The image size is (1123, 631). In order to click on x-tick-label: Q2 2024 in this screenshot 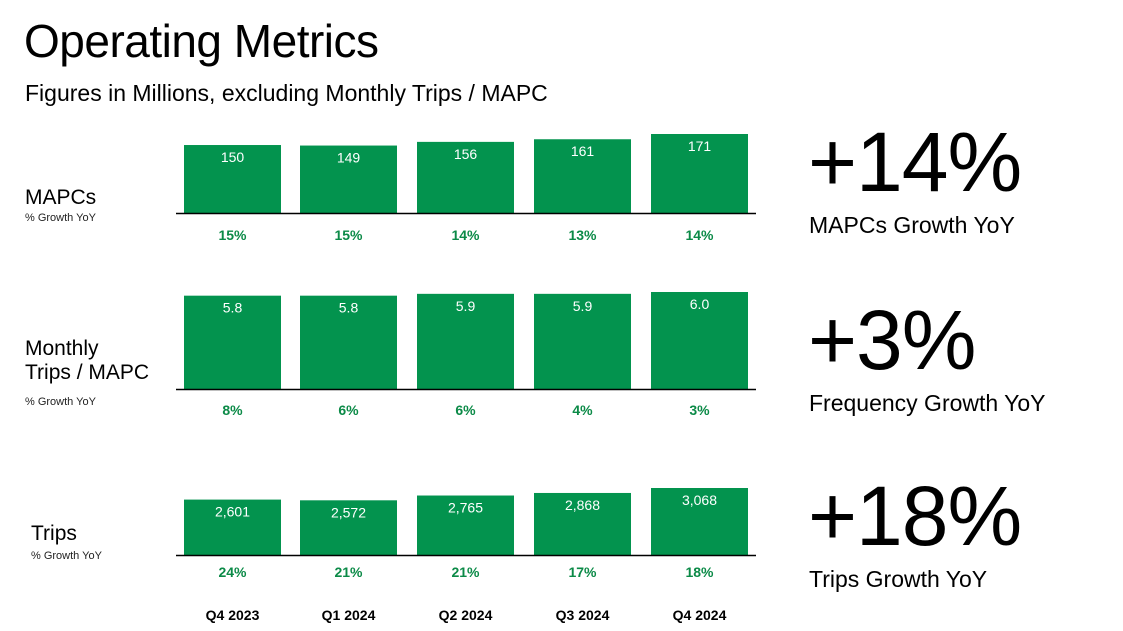, I will do `click(466, 615)`.